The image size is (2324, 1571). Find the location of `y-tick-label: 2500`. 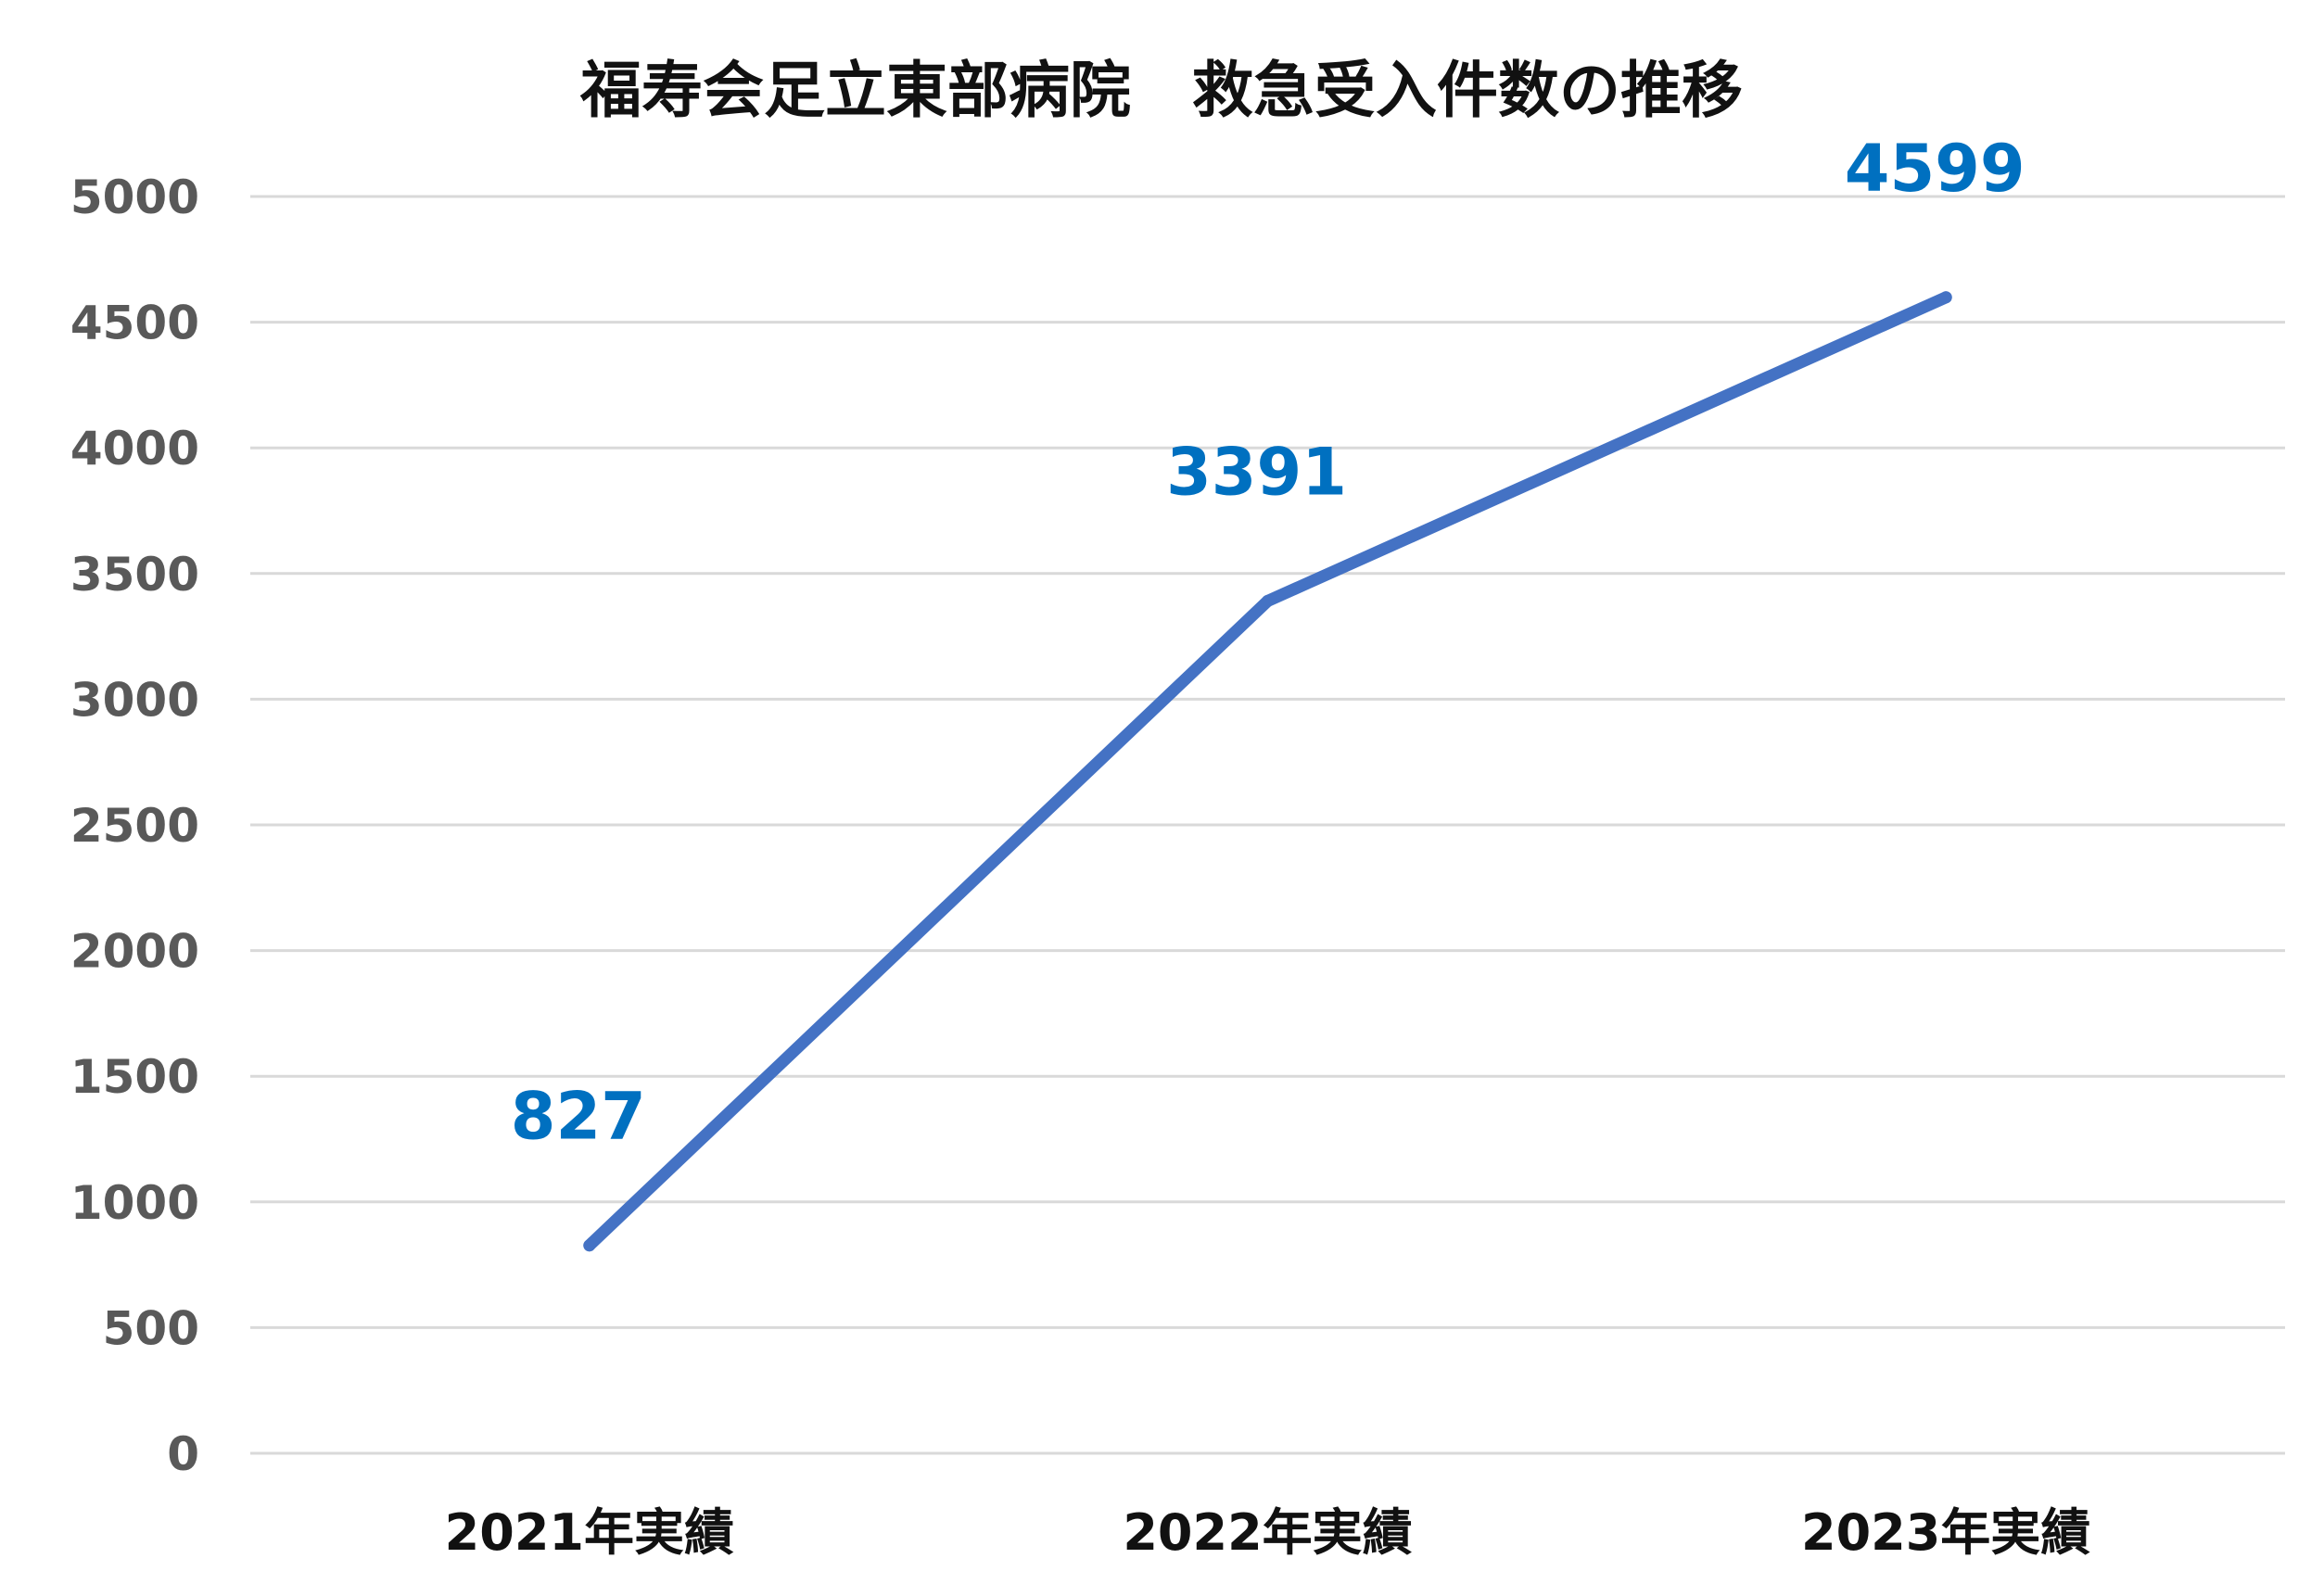

y-tick-label: 2500 is located at coordinates (134, 826).